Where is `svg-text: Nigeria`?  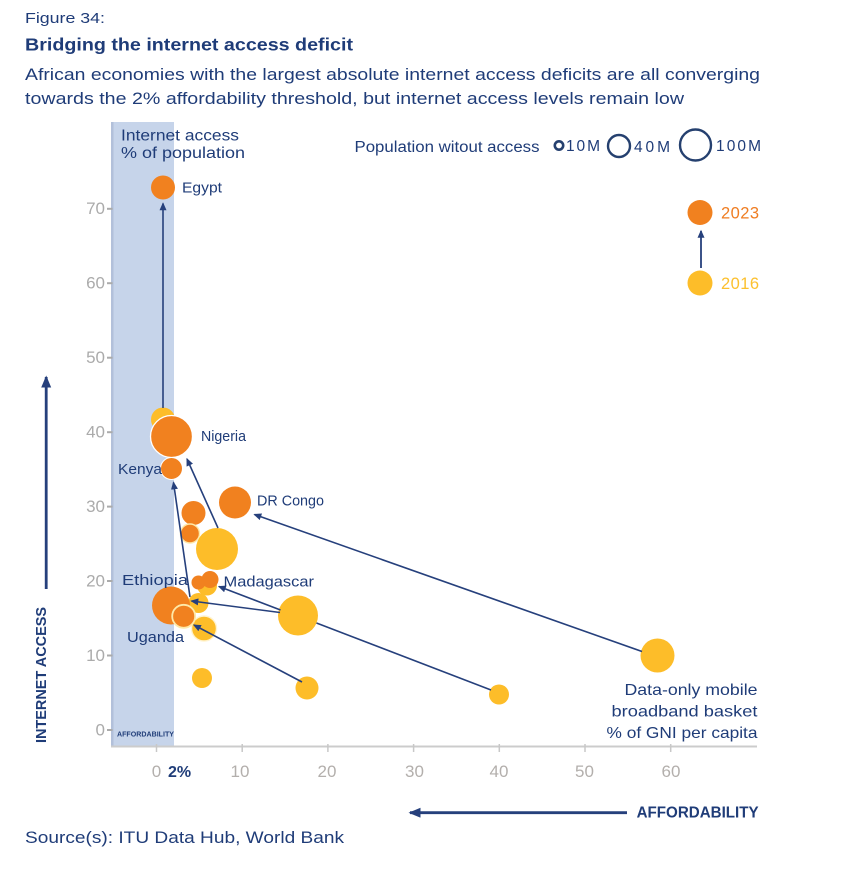 svg-text: Nigeria is located at coordinates (224, 436).